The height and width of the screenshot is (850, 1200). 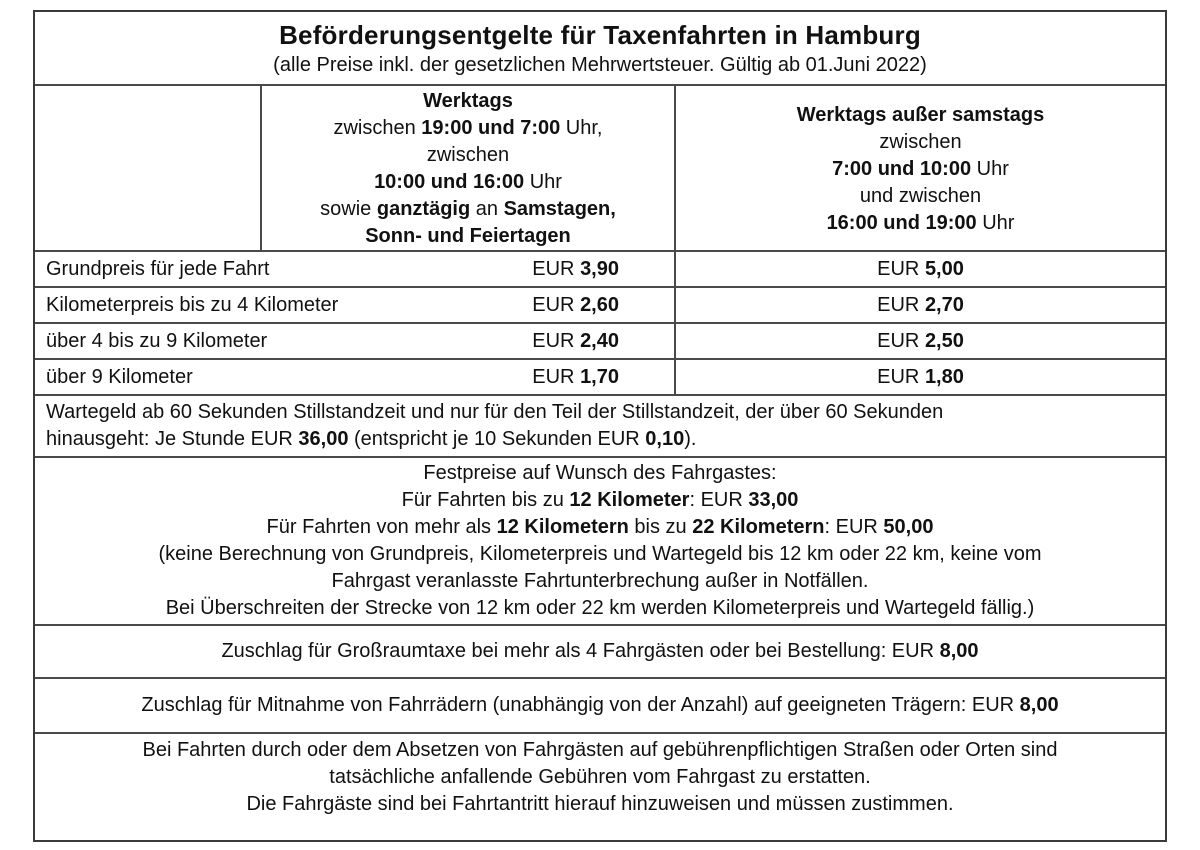 I want to click on price-value: 2,70, so click(x=944, y=304).